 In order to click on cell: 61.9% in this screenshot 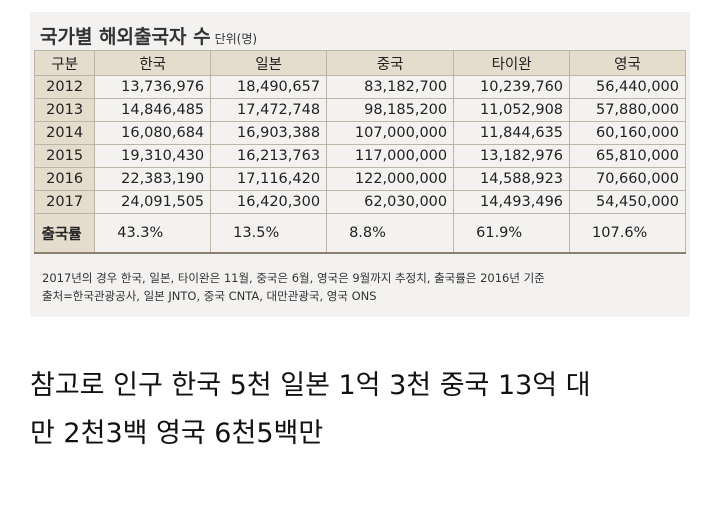, I will do `click(512, 233)`.